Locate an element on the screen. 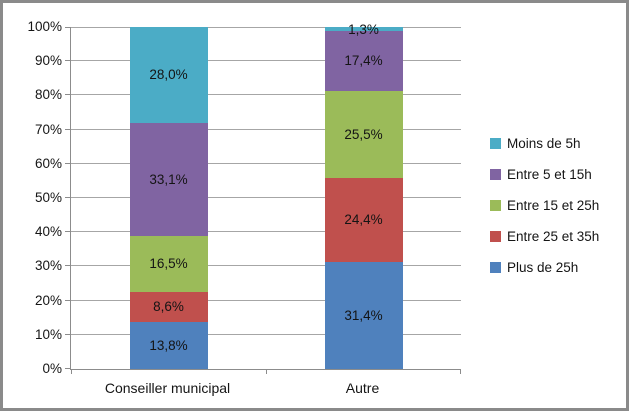 Image resolution: width=629 pixels, height=411 pixels. bar-segment: 17,4% is located at coordinates (363, 61).